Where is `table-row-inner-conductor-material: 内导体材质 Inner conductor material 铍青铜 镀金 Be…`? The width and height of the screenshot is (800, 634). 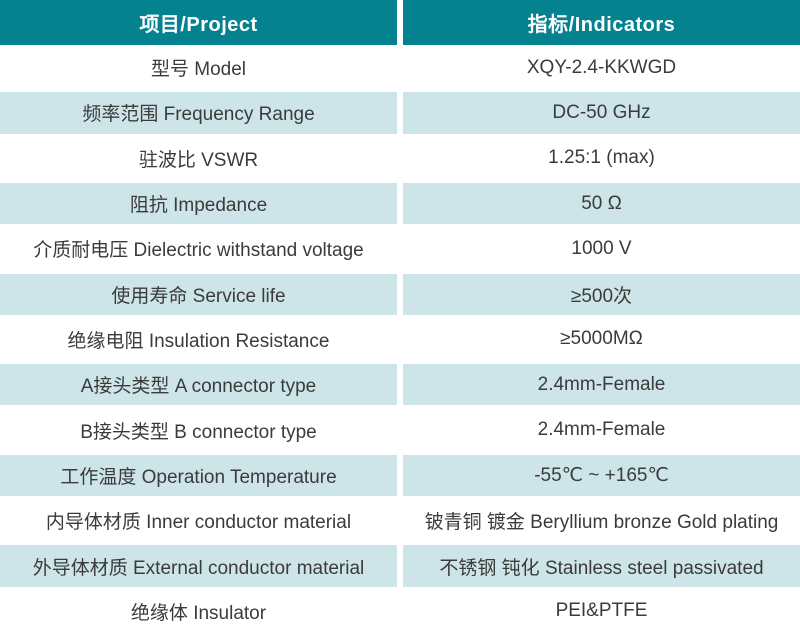
table-row-inner-conductor-material: 内导体材质 Inner conductor material 铍青铜 镀金 Be… is located at coordinates (400, 521).